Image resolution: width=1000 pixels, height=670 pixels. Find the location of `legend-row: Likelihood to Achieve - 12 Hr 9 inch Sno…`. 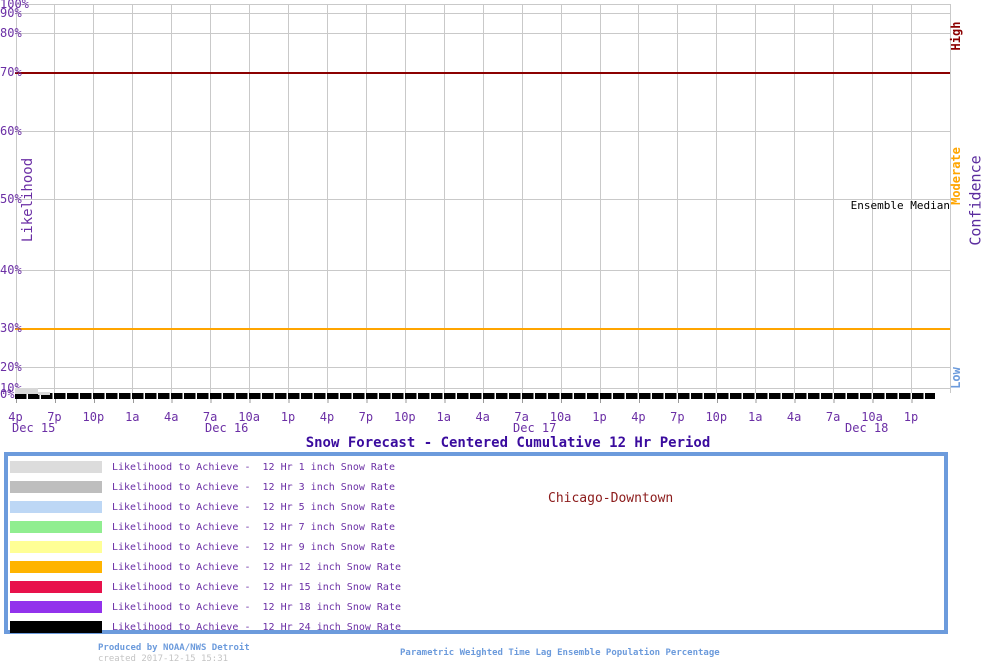

legend-row: Likelihood to Achieve - 12 Hr 9 inch Sno… is located at coordinates (202, 547).